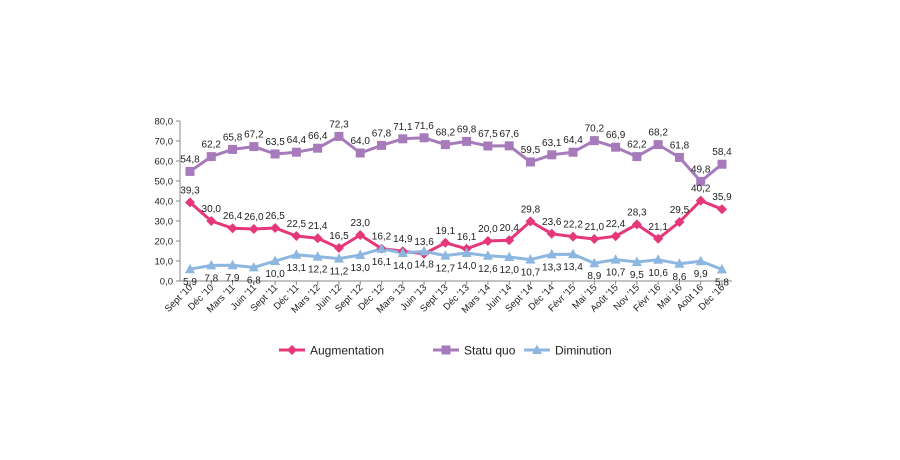 This screenshot has width=900, height=460. I want to click on augmentation-value-label: 35,9, so click(722, 197).